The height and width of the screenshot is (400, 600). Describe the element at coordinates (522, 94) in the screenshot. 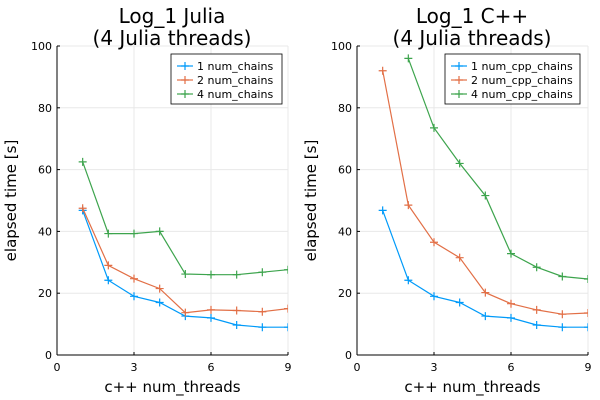

I see `legend-entry: 4 num_cpp_chains` at that location.